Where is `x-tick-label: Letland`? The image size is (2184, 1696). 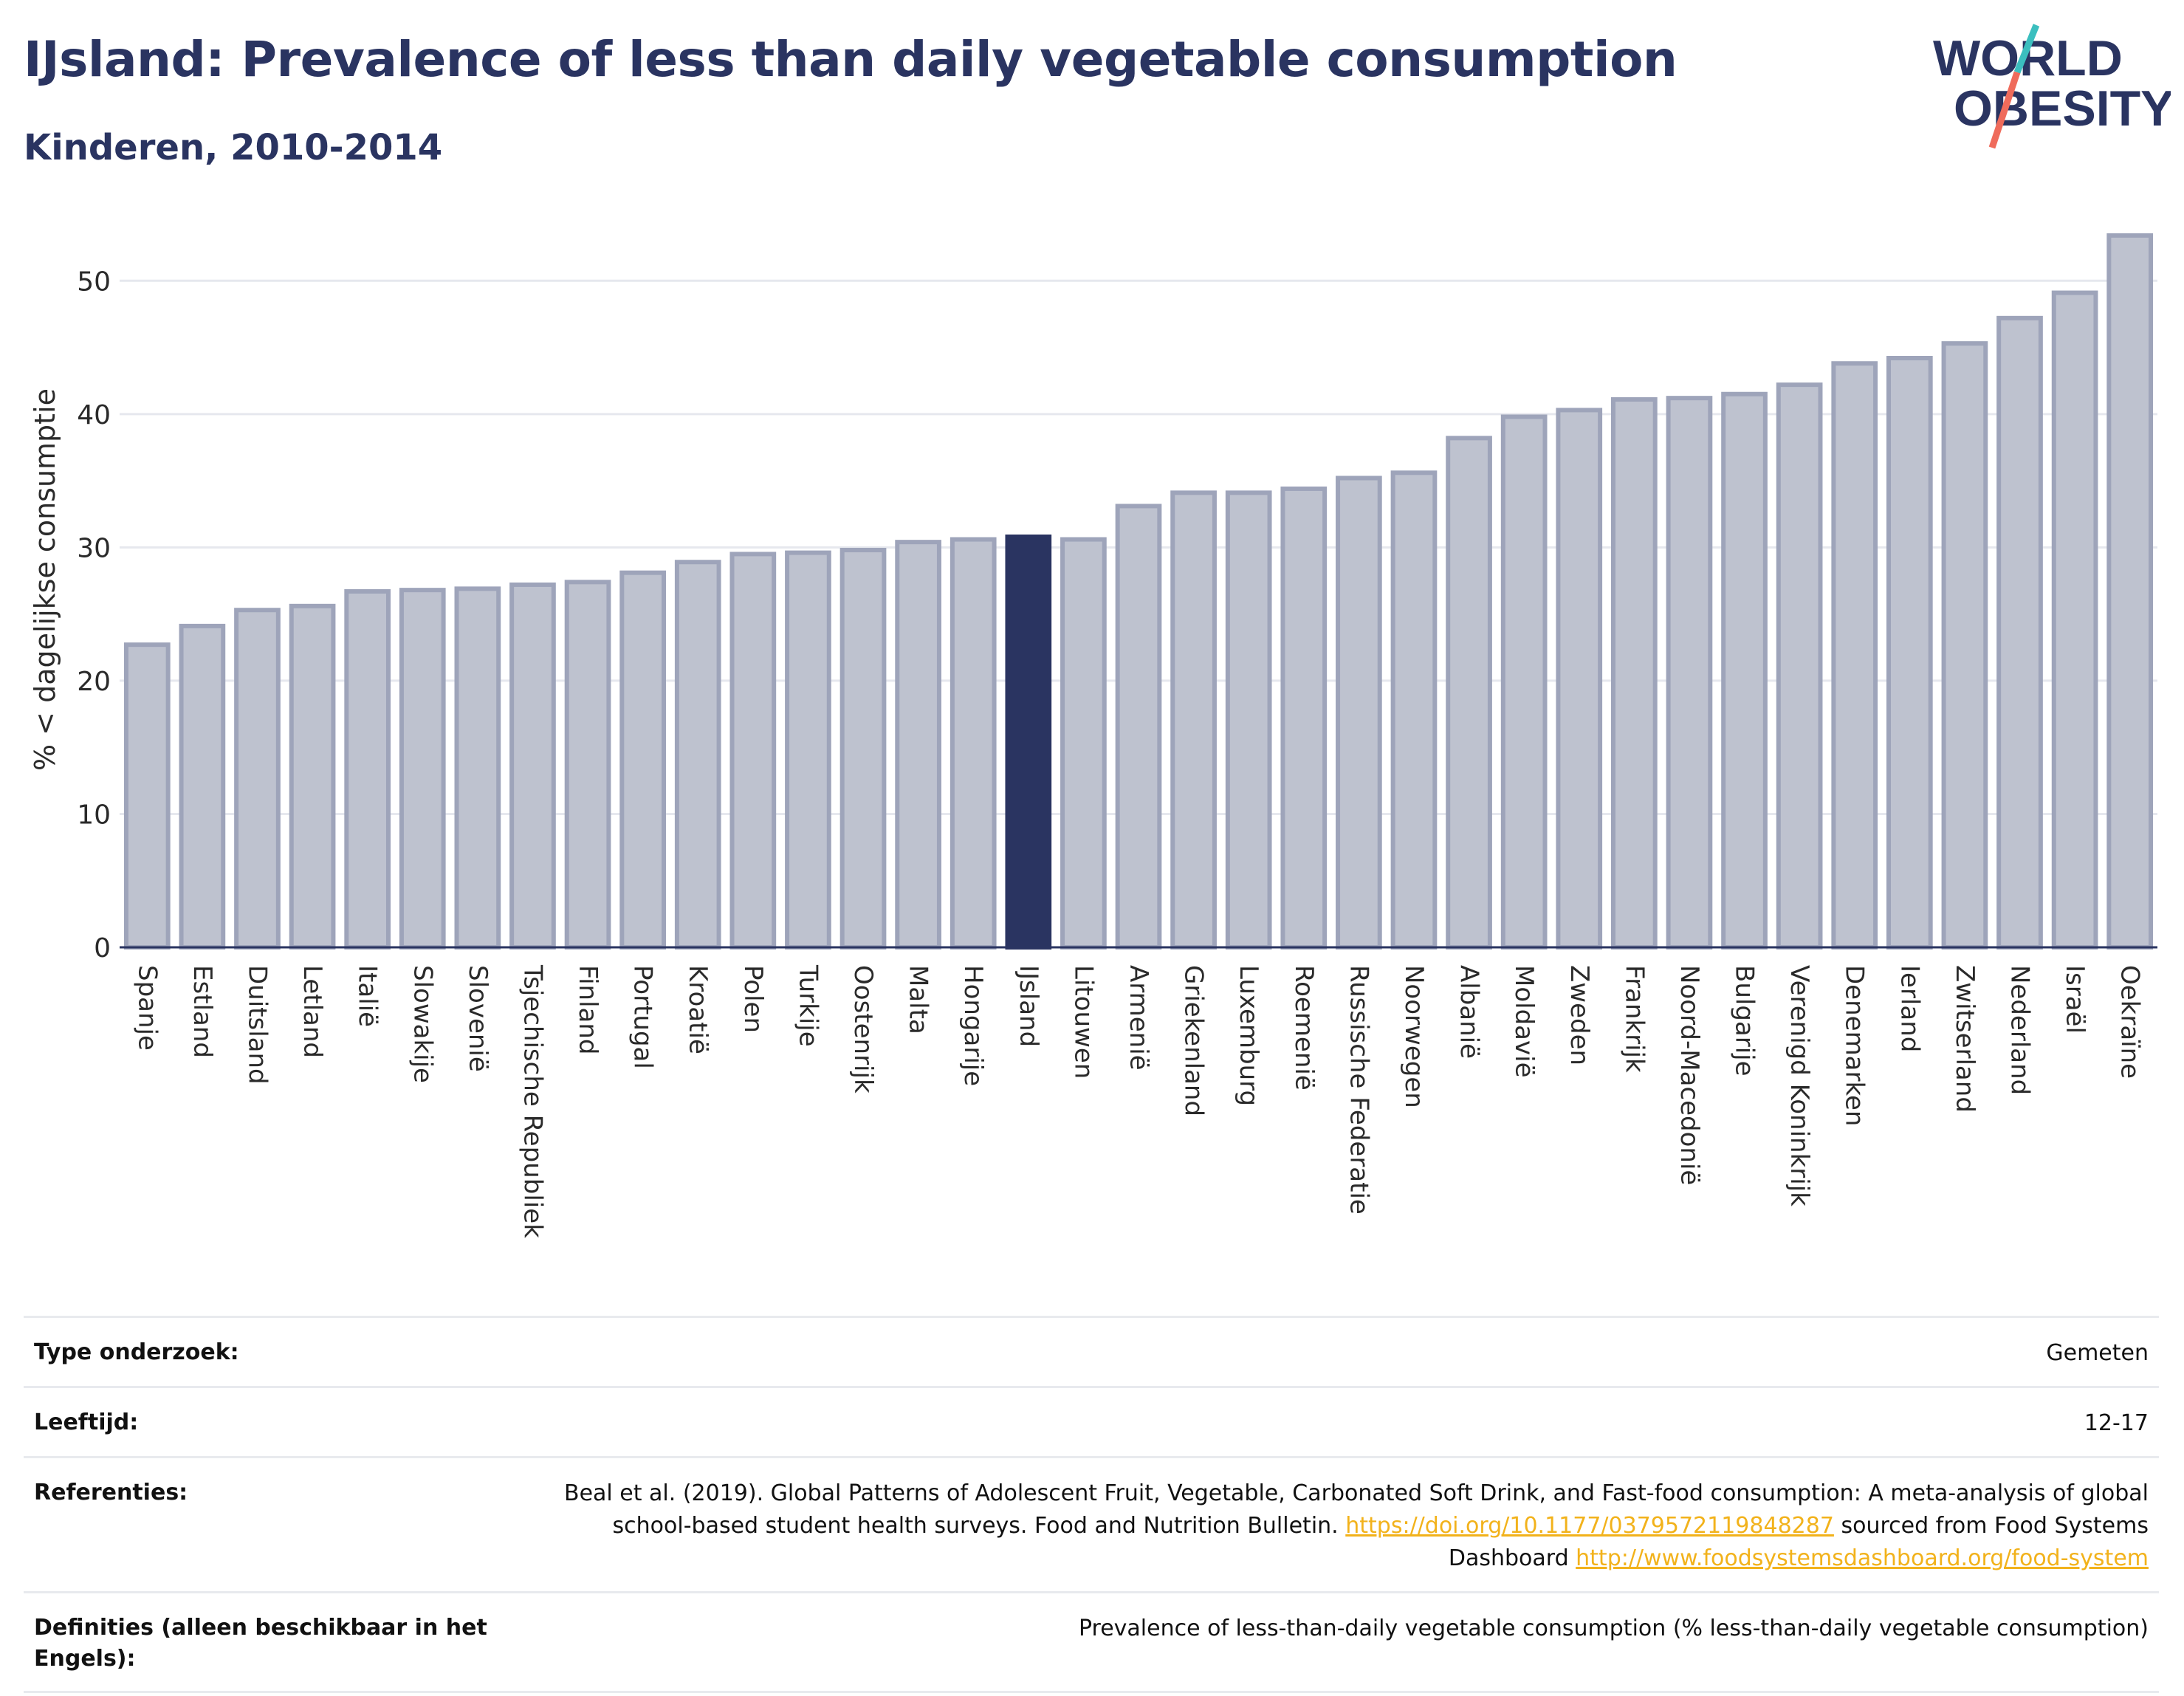
x-tick-label: Letland is located at coordinates (313, 1011).